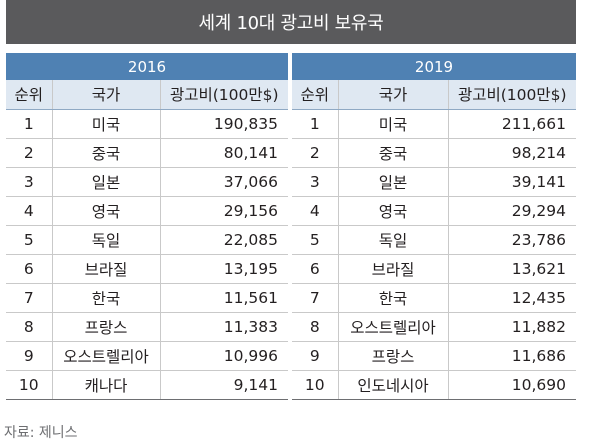 The width and height of the screenshot is (590, 442). Describe the element at coordinates (224, 124) in the screenshot. I see `ad-spend-cell: 190,835` at that location.